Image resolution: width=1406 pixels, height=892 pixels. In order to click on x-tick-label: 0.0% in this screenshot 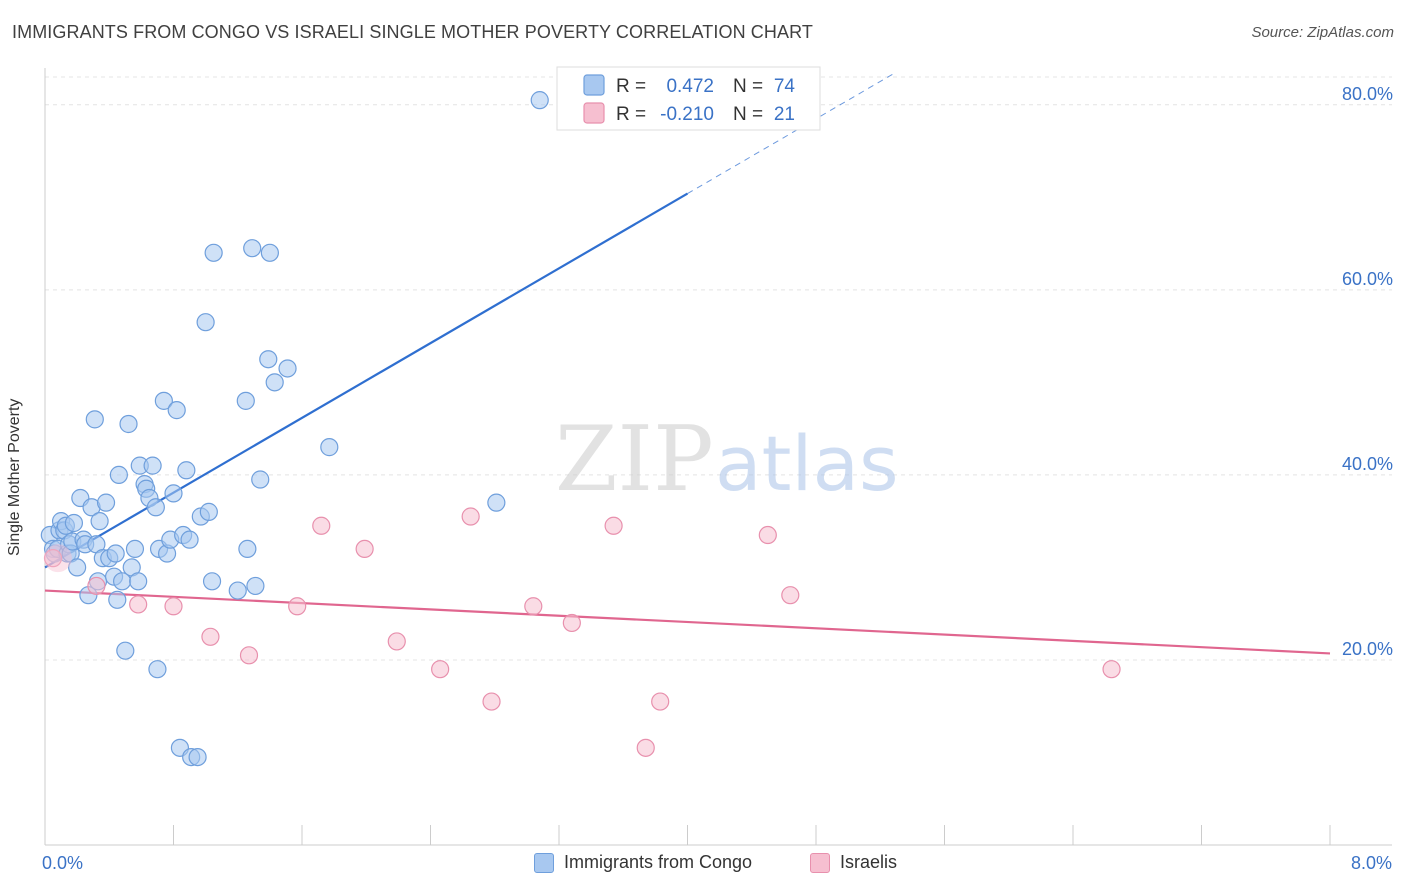, I will do `click(62, 863)`.